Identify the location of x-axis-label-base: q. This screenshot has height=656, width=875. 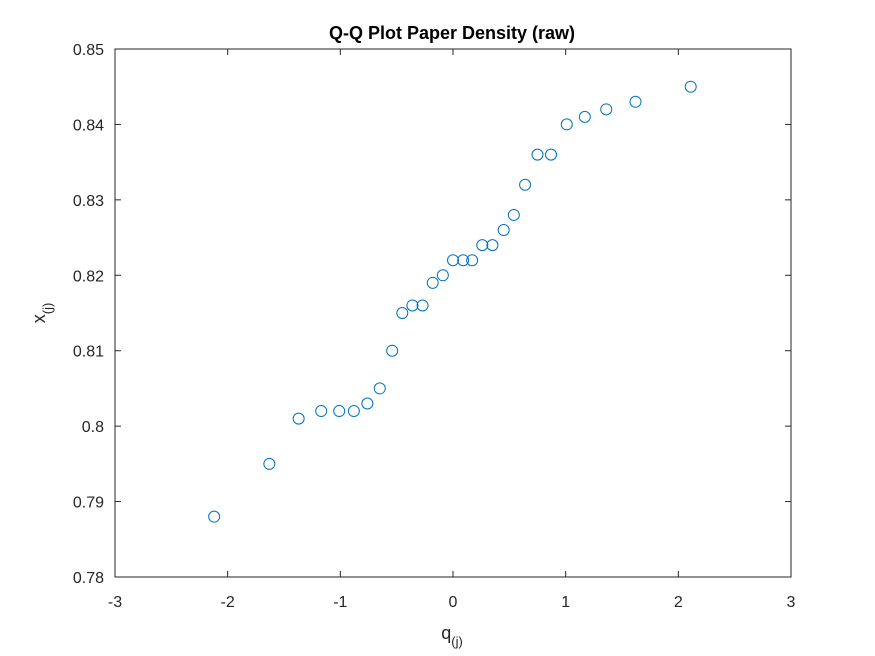
(446, 633).